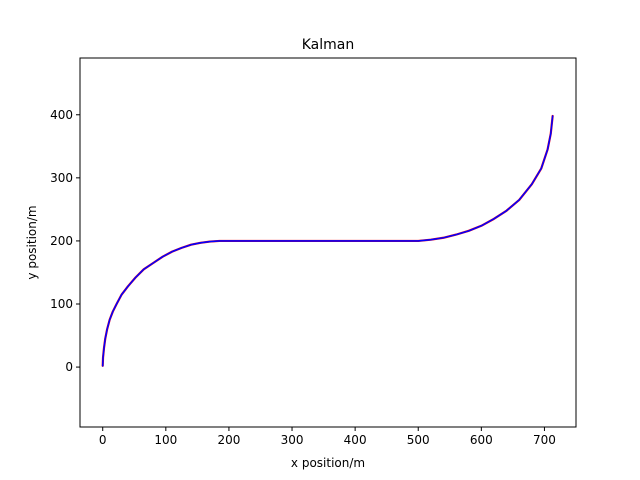 Image resolution: width=640 pixels, height=480 pixels. I want to click on x-tick-label: 100, so click(165, 440).